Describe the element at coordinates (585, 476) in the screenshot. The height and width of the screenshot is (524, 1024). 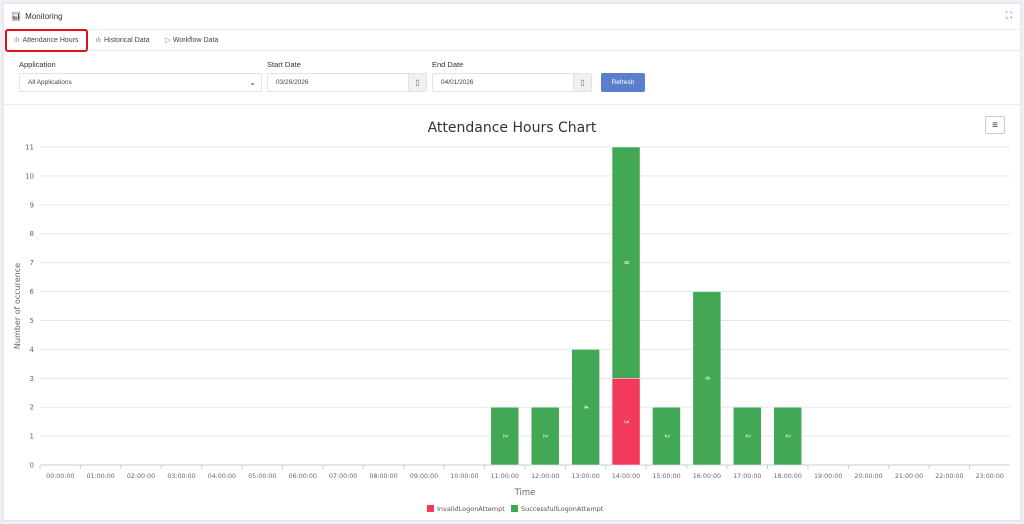
I see `x-tick-label: 13:00:00` at that location.